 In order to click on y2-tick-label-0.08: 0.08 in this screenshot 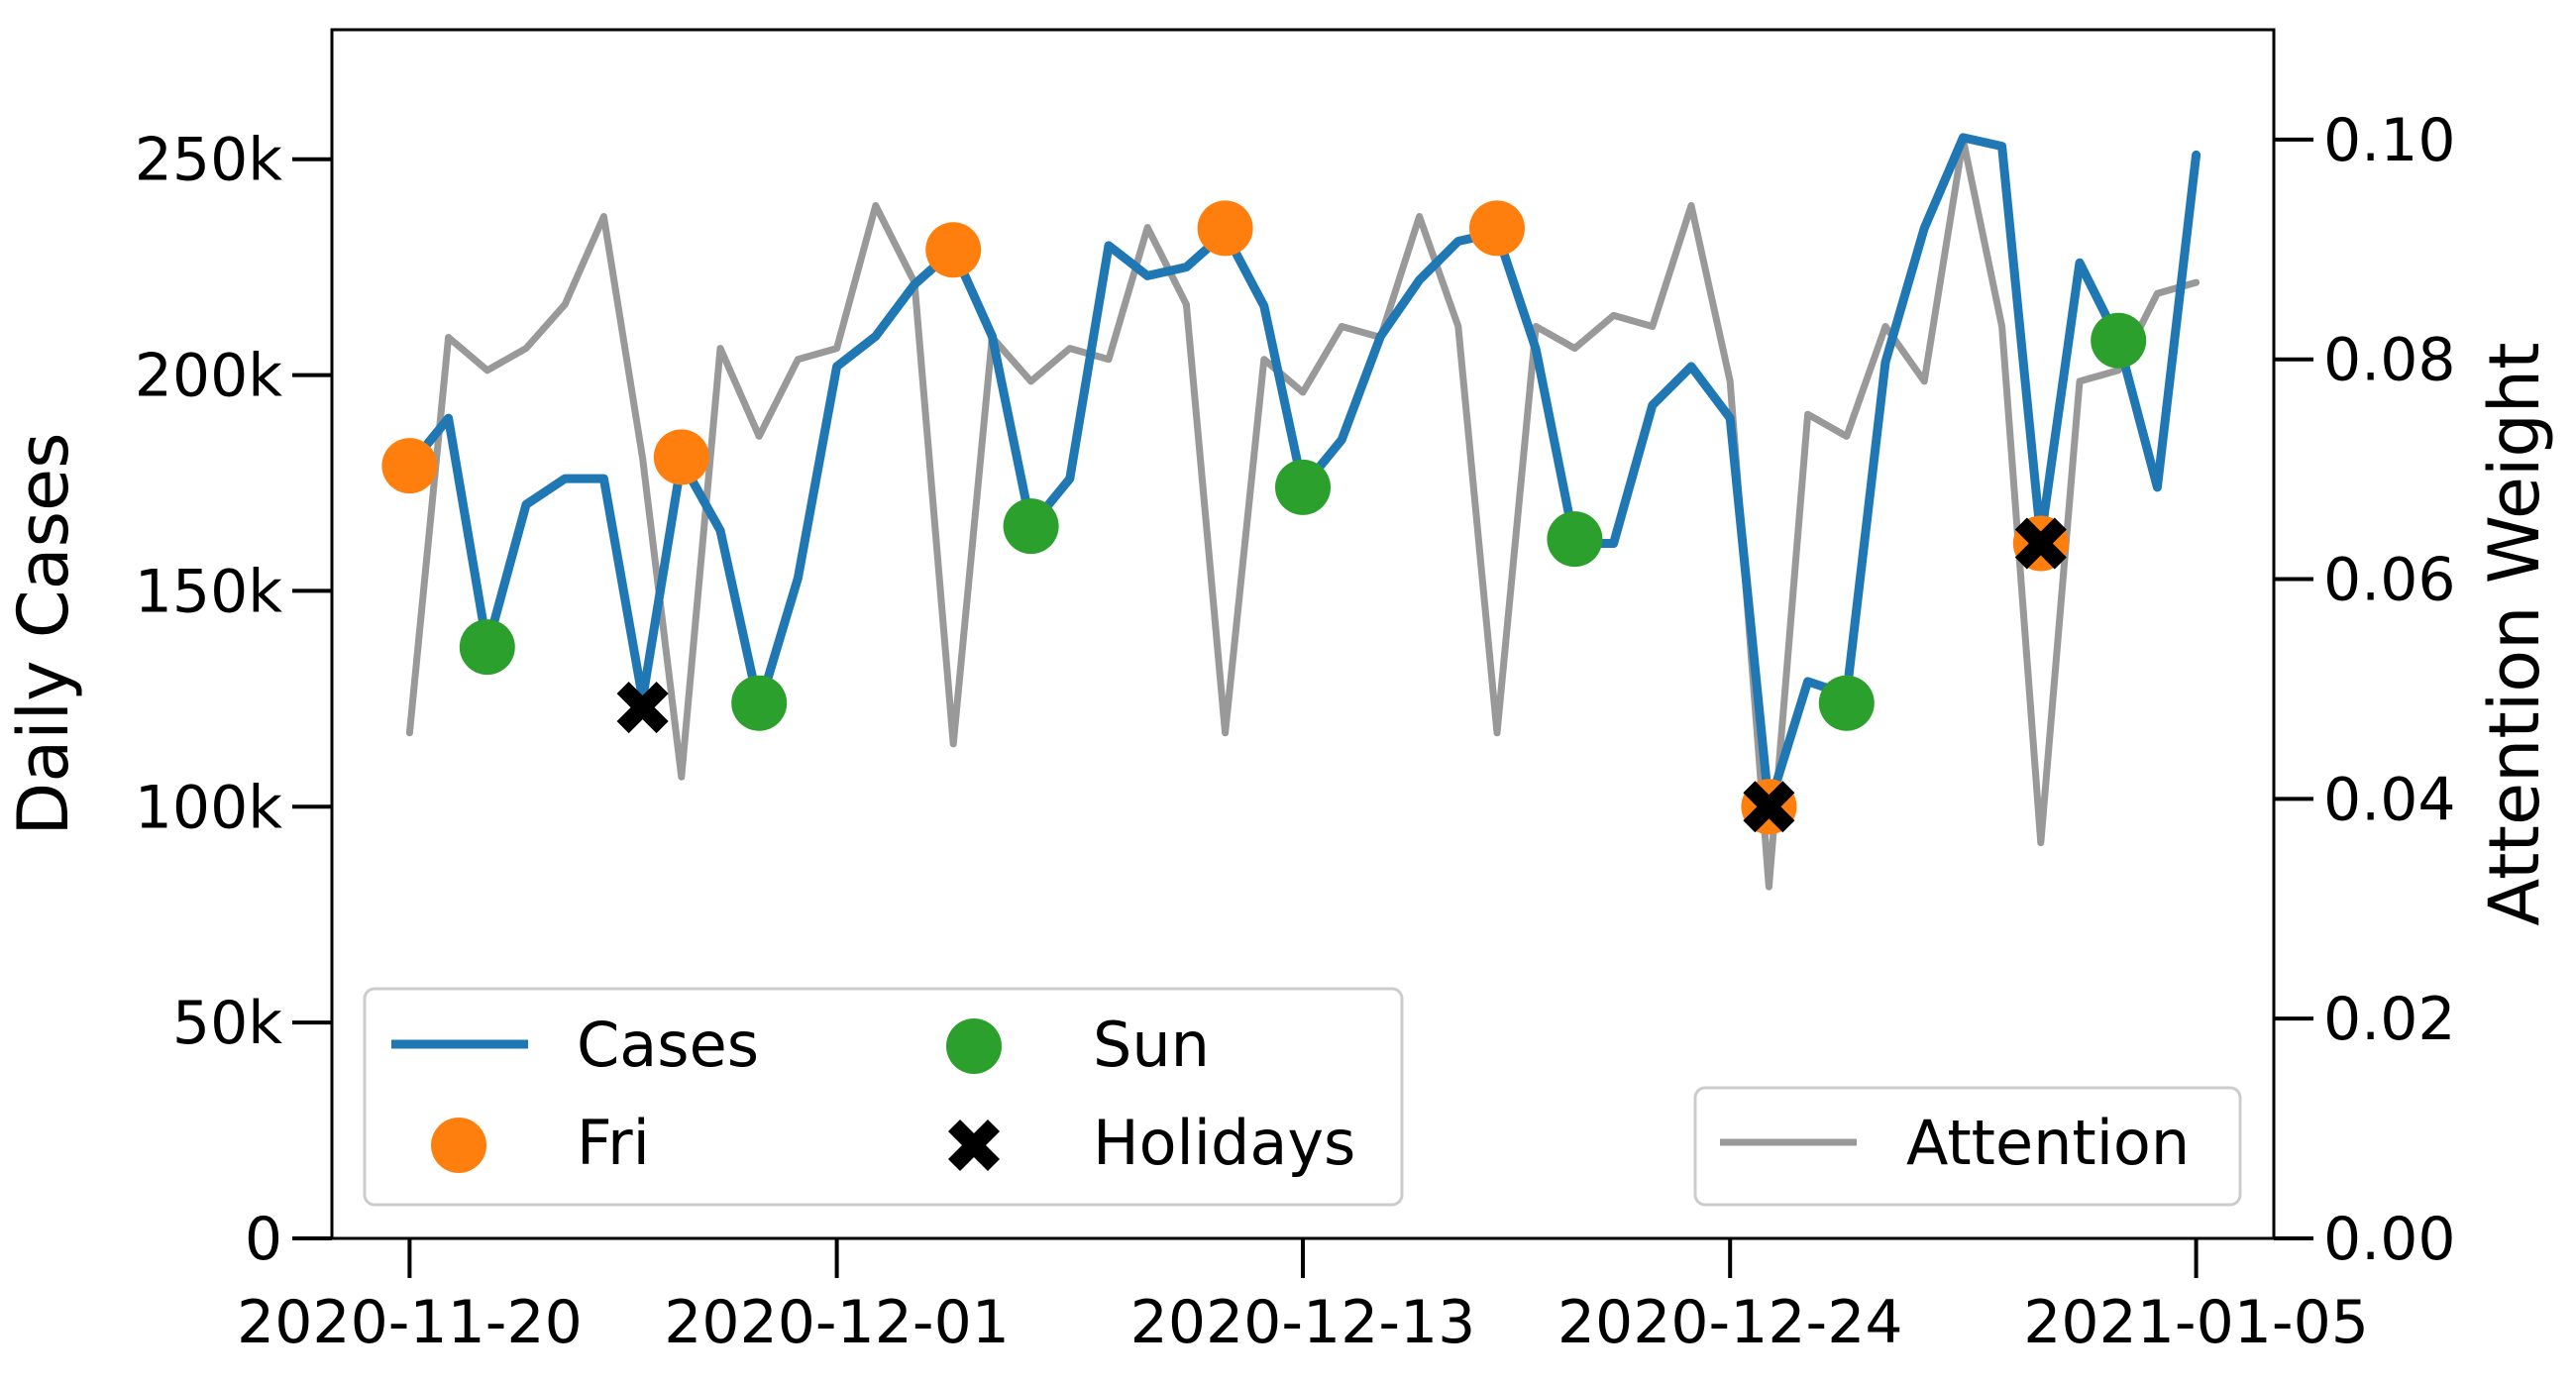, I will do `click(2390, 360)`.